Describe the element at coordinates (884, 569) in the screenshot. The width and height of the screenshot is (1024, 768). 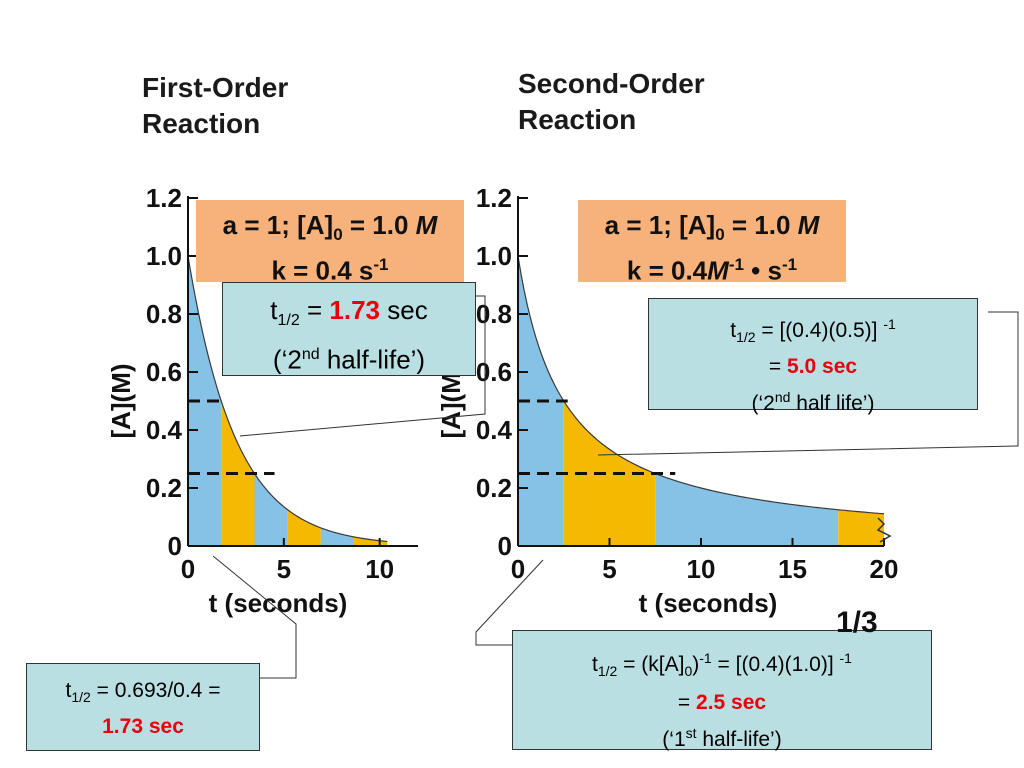
I see `x-tick-label: 20` at that location.